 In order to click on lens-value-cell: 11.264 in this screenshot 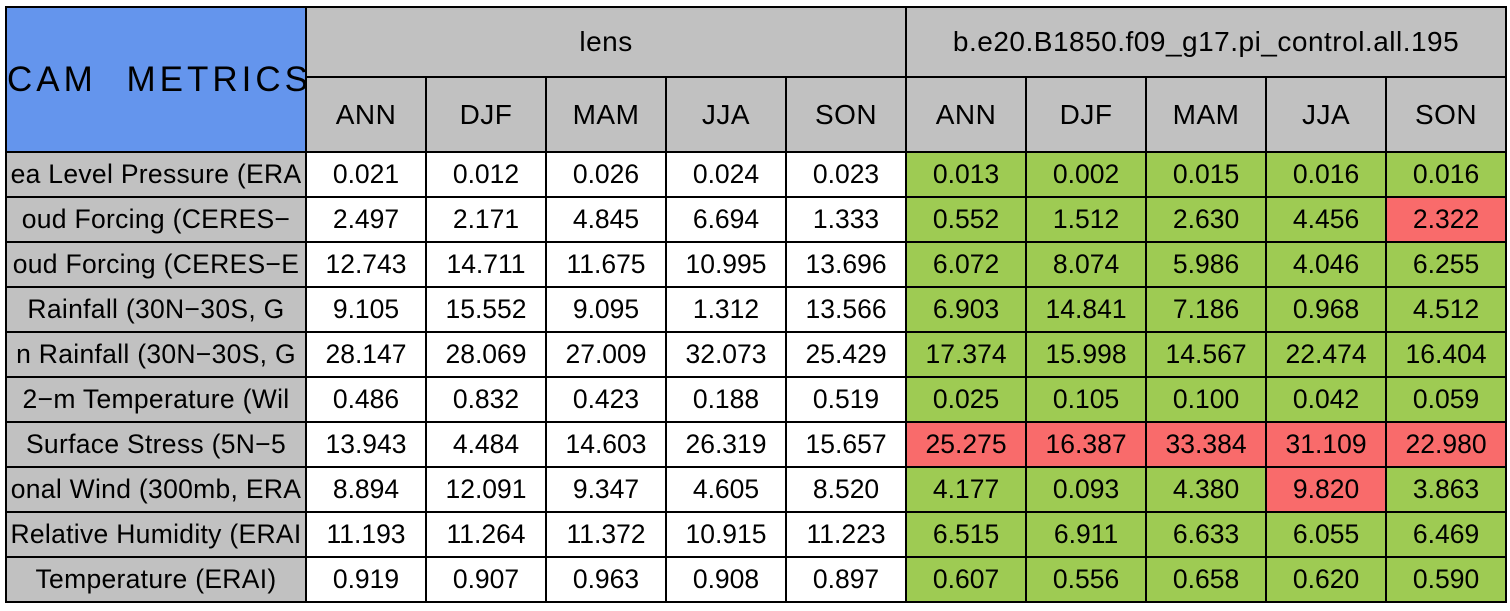, I will do `click(486, 534)`.